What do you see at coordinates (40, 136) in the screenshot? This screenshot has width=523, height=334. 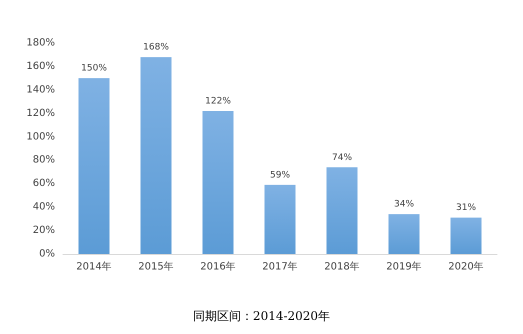 I see `y-tick-label: 100%` at bounding box center [40, 136].